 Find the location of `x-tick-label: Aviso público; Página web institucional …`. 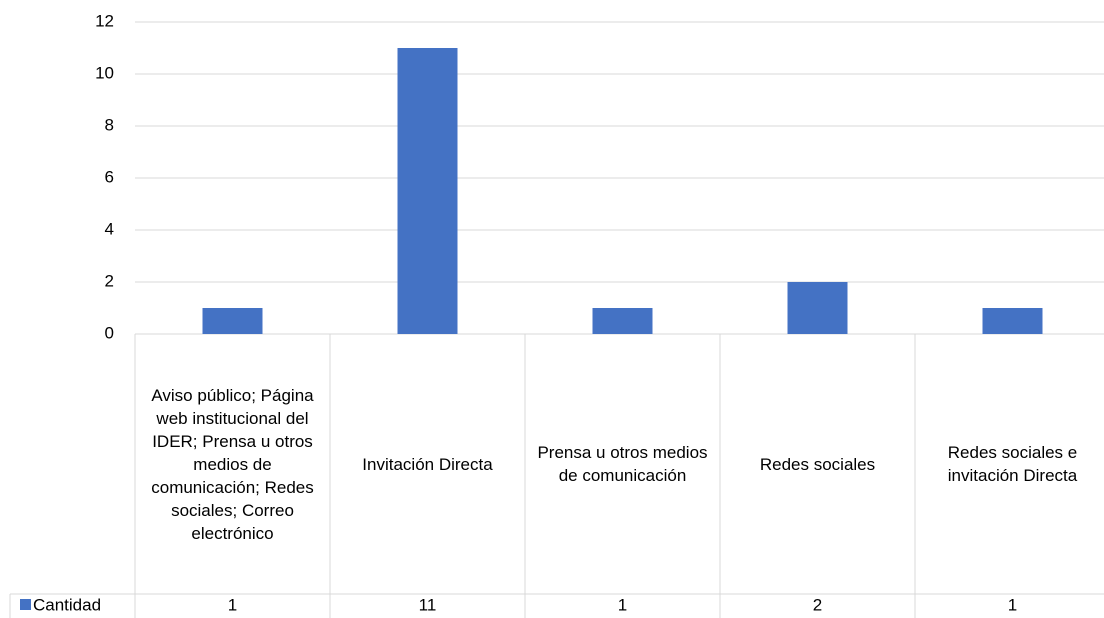

x-tick-label: Aviso público; Página web institucional … is located at coordinates (232, 464).